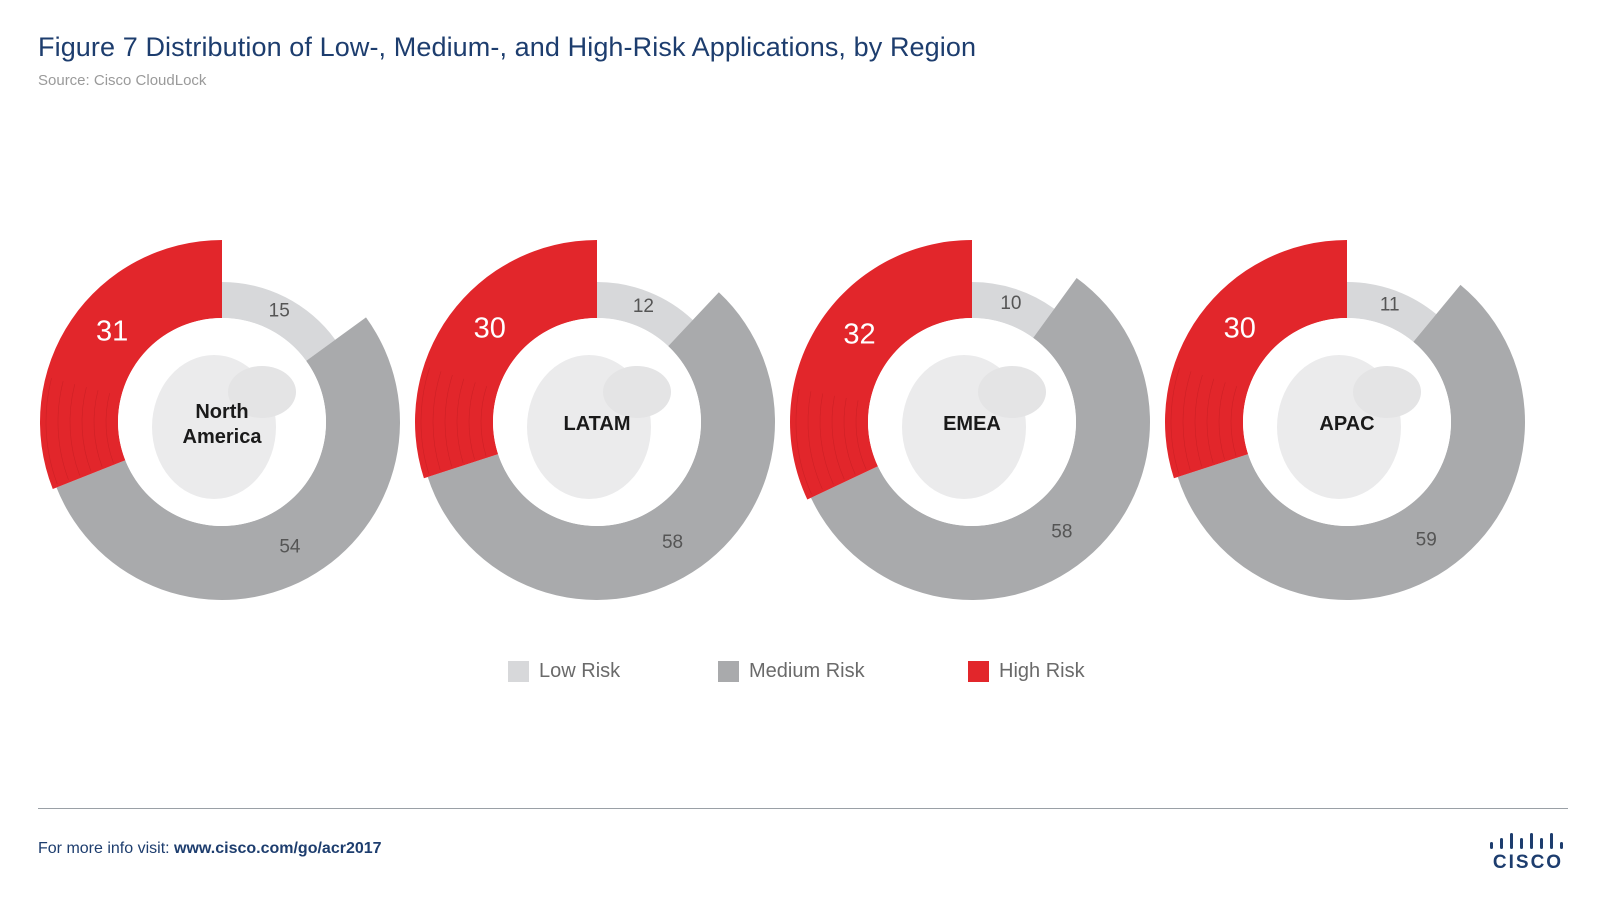 This screenshot has height=900, width=1600. I want to click on north-america-high-value: 31, so click(112, 332).